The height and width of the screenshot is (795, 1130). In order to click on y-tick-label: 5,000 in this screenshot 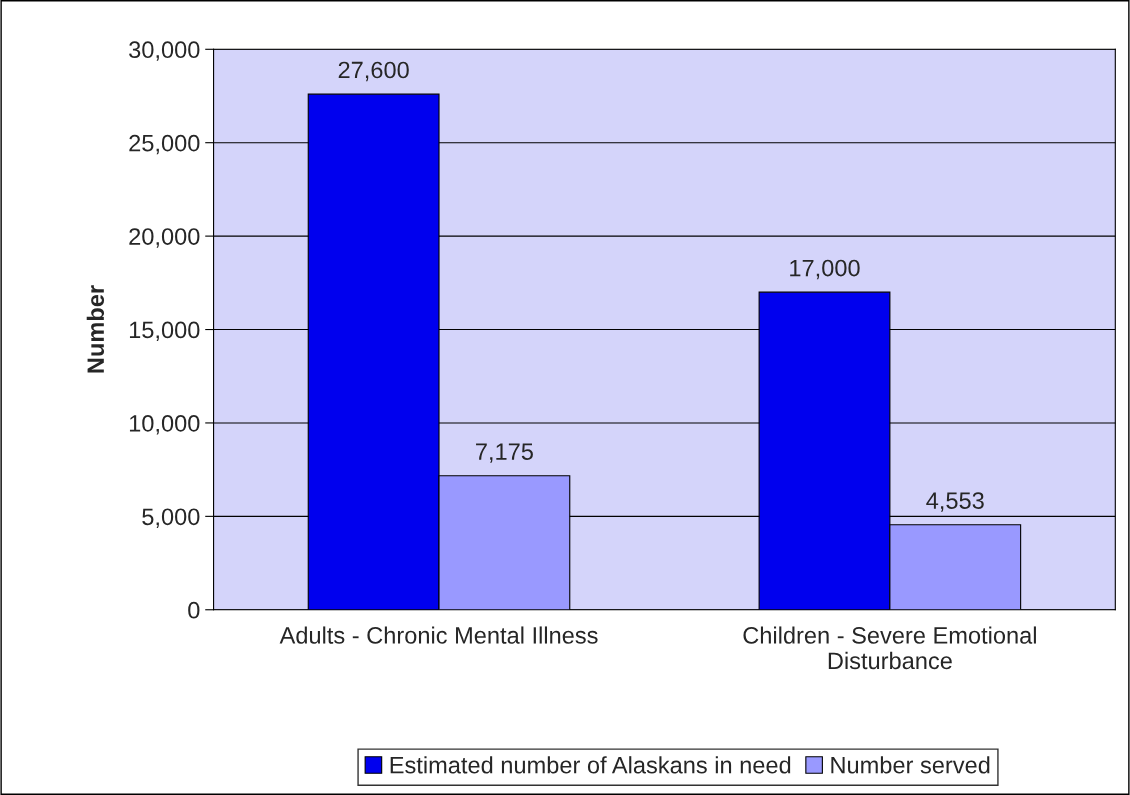, I will do `click(171, 518)`.